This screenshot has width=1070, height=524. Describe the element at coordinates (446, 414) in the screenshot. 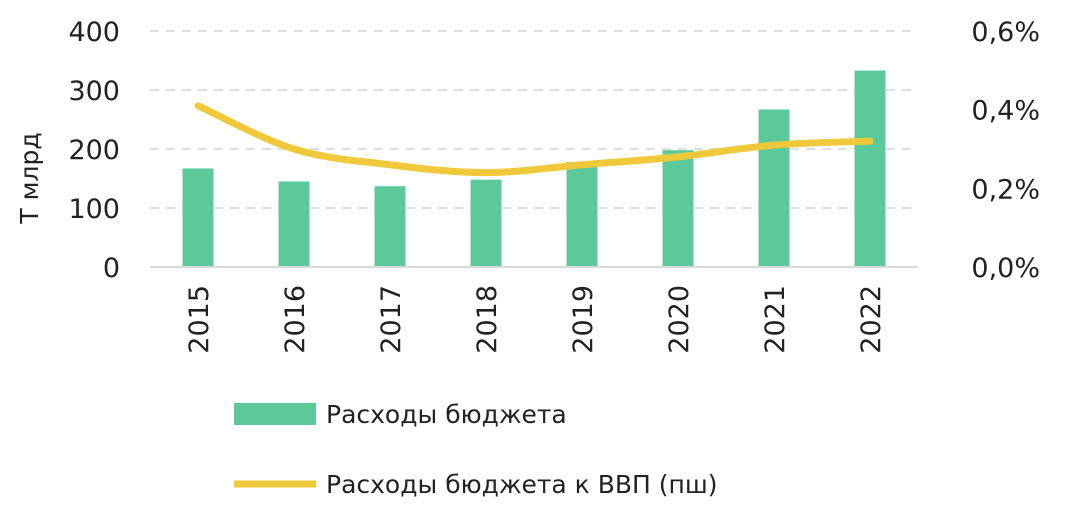

I see `legend-label-bar: Расходы бюджета` at that location.